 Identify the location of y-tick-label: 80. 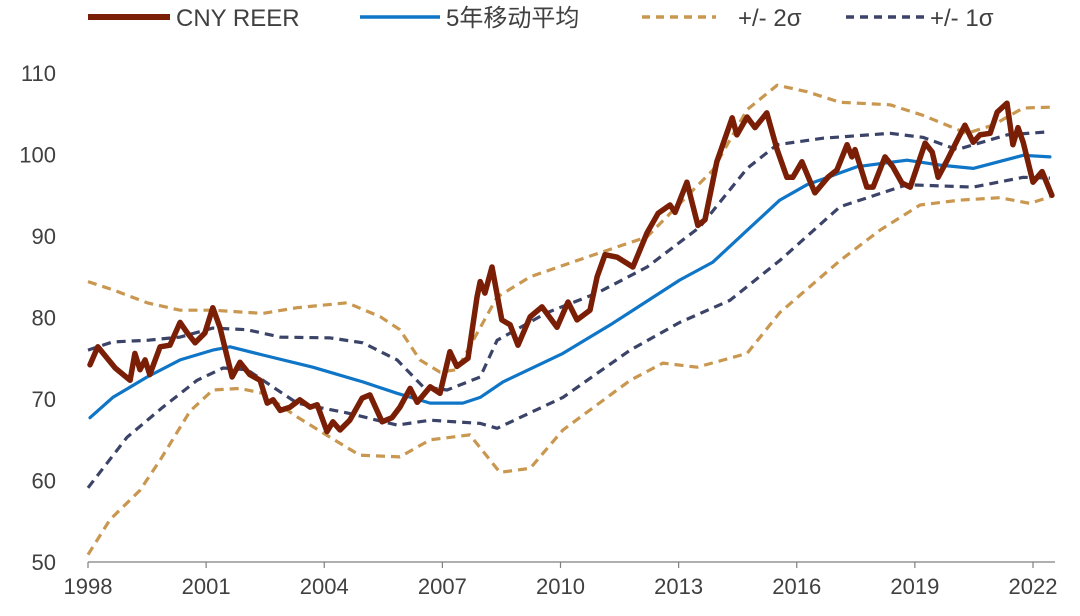
(44, 318).